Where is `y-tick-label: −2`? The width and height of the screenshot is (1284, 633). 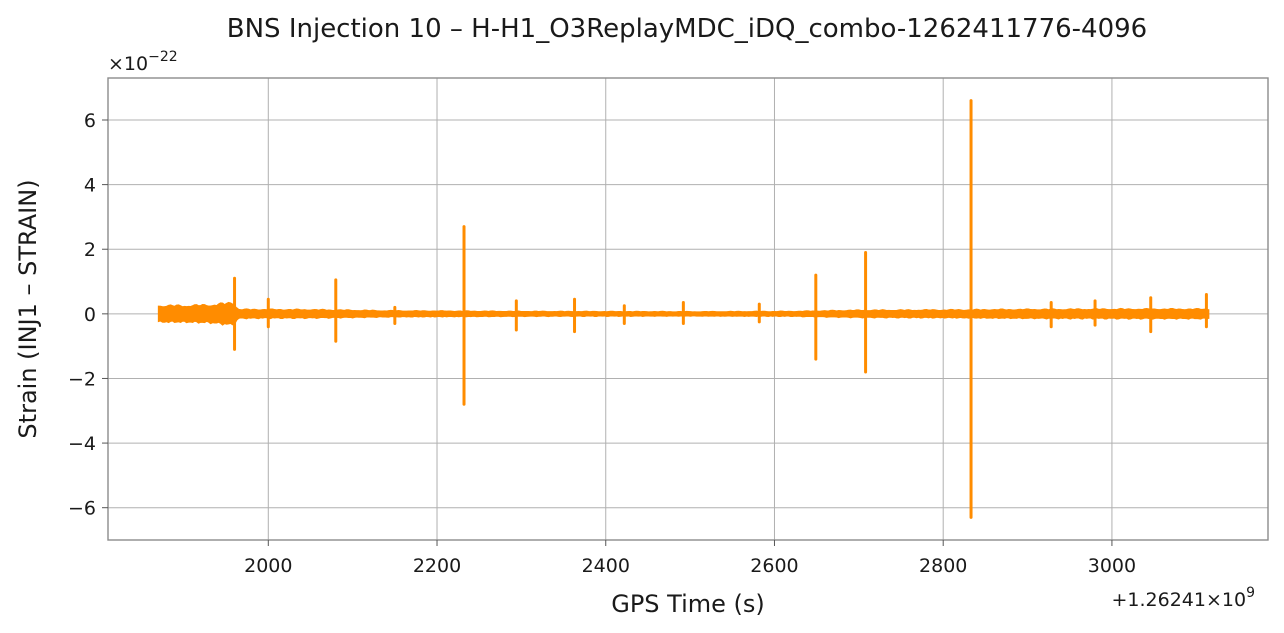 y-tick-label: −2 is located at coordinates (82, 379).